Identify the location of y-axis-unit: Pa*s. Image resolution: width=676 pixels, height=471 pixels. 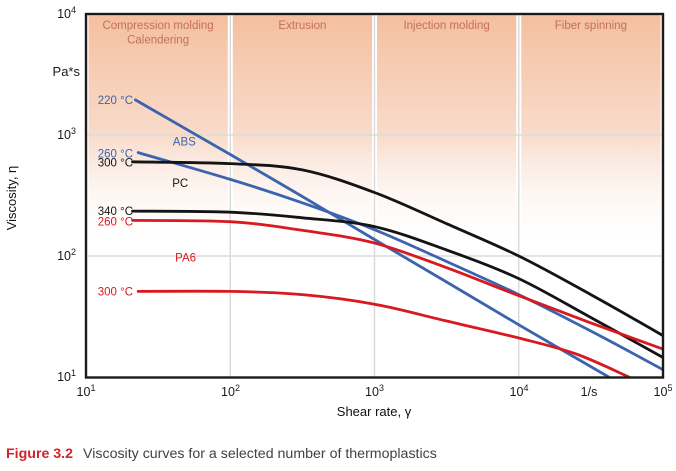
(67, 71).